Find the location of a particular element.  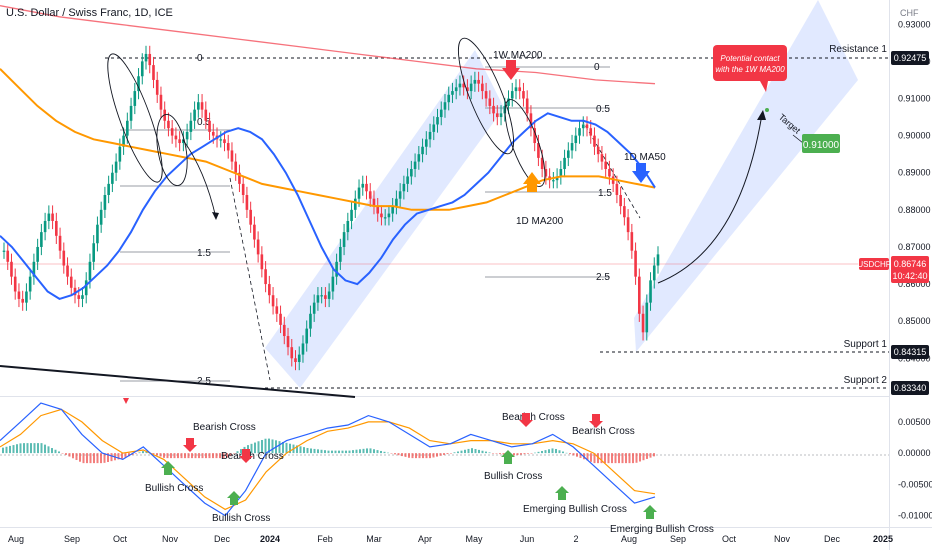

time-tick-label: Oct is located at coordinates (729, 539).